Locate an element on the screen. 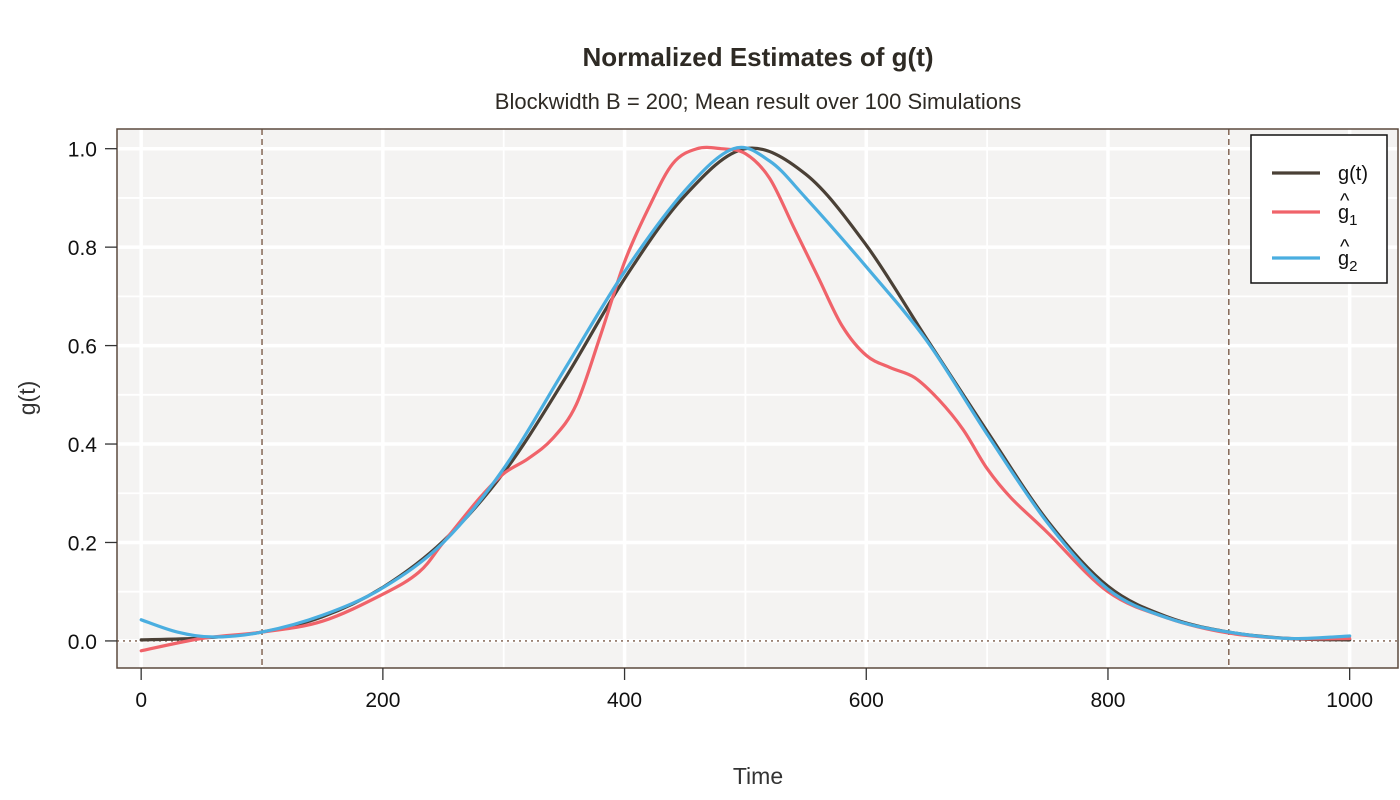 The height and width of the screenshot is (800, 1400). y-tick-label: 0.8 is located at coordinates (82, 248).